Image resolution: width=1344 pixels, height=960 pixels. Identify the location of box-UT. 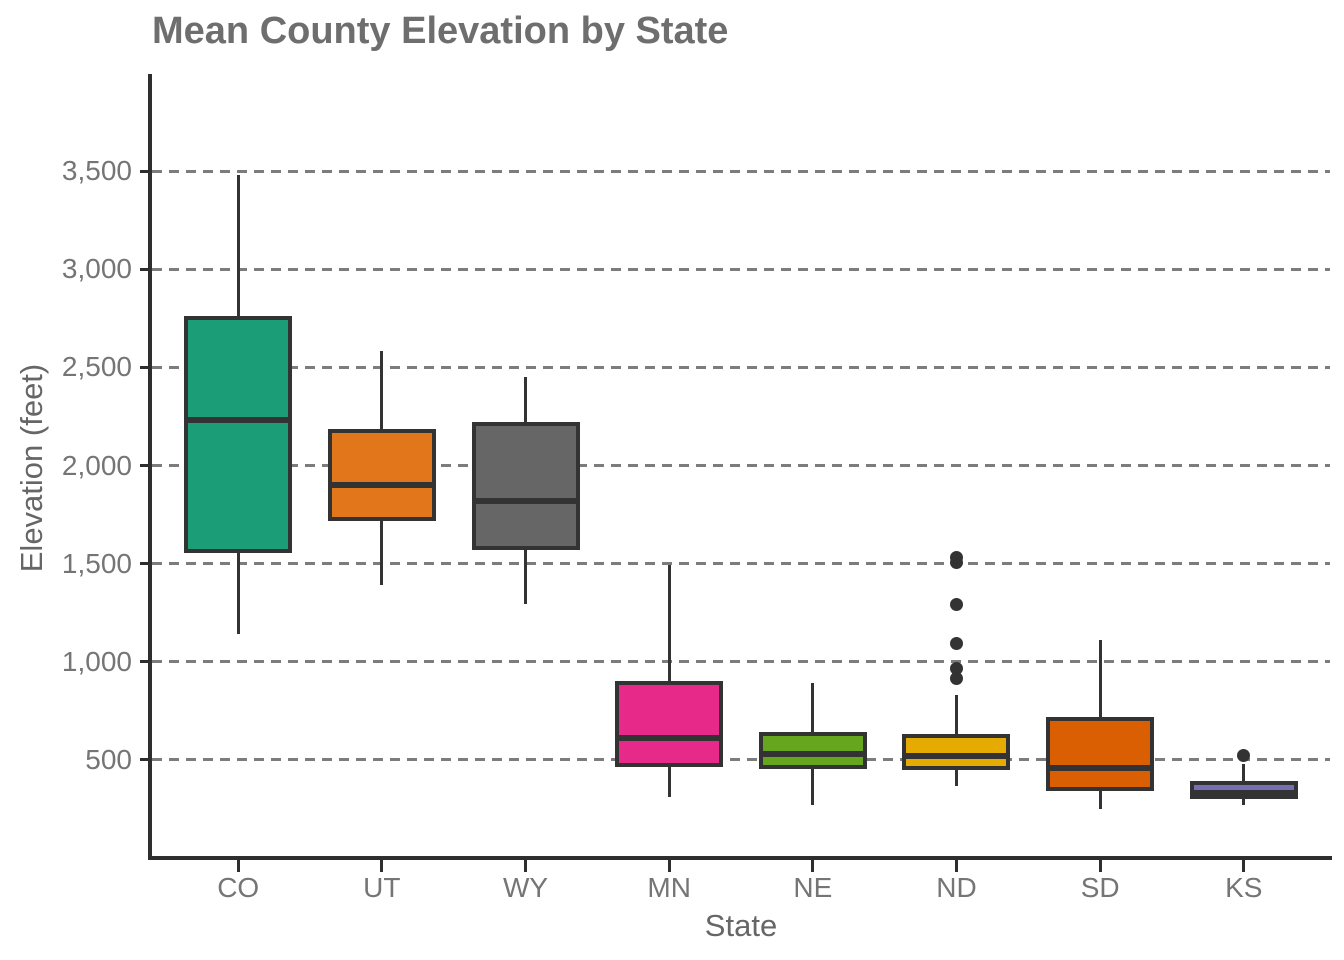
(381, 475).